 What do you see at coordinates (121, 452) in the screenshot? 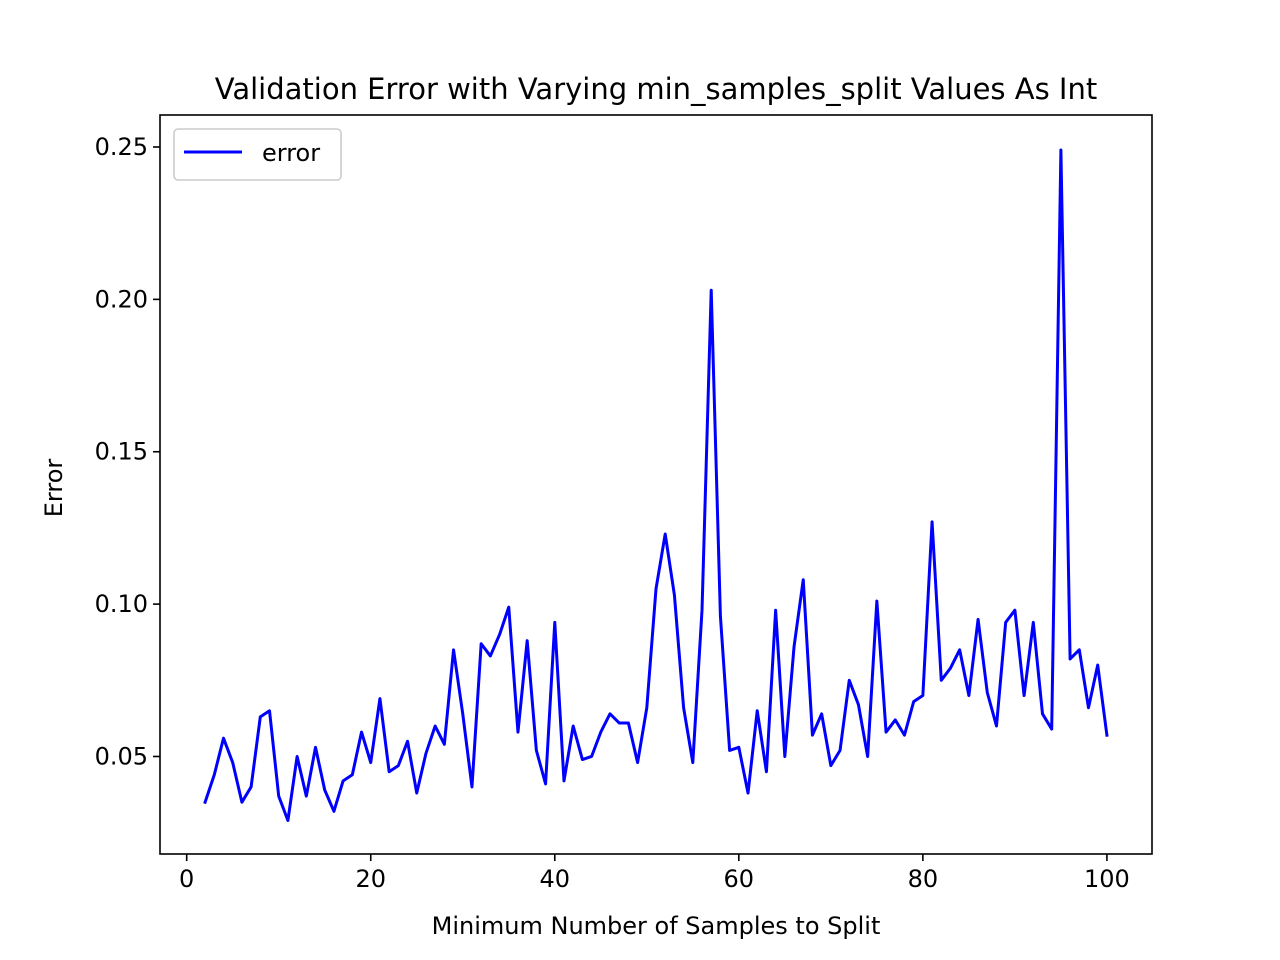
I see `y-tick-label: 0.15` at bounding box center [121, 452].